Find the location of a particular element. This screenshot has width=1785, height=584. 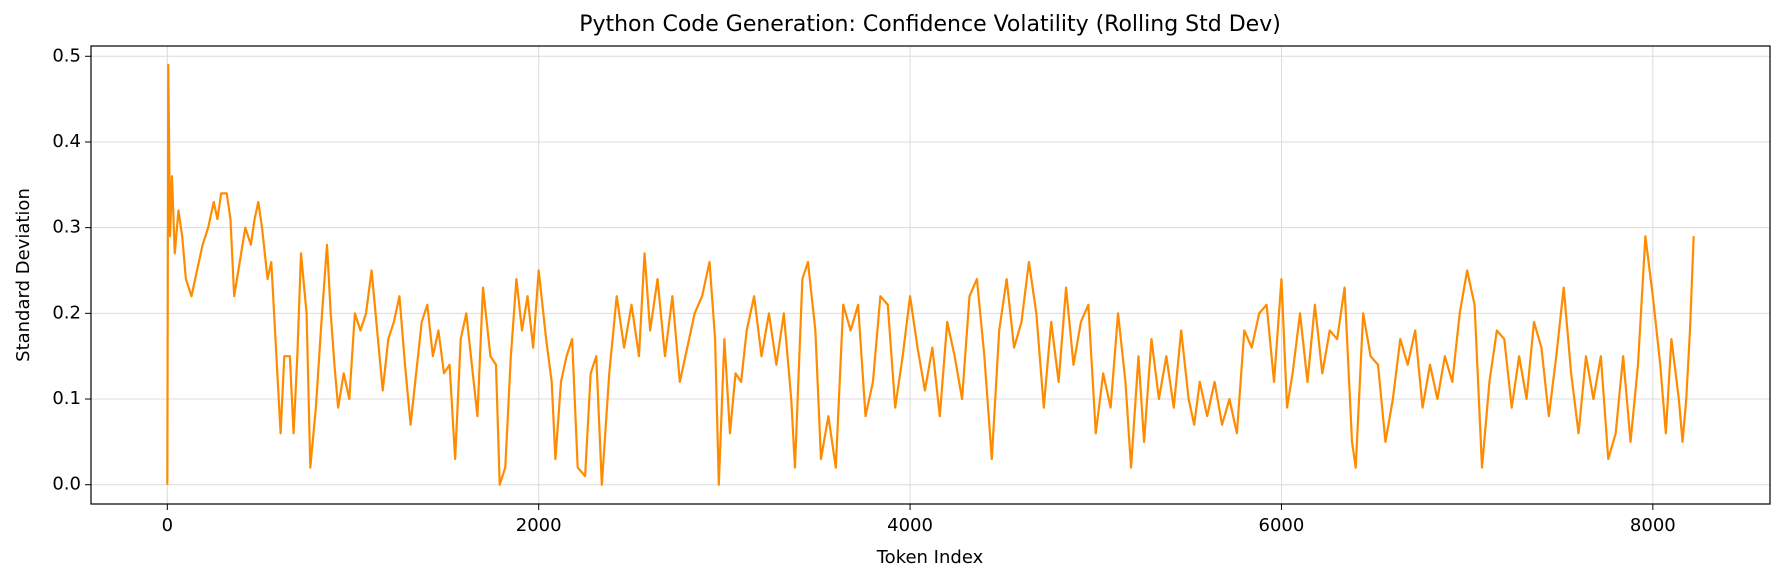

x-axis-label: Token Index is located at coordinates (930, 557).